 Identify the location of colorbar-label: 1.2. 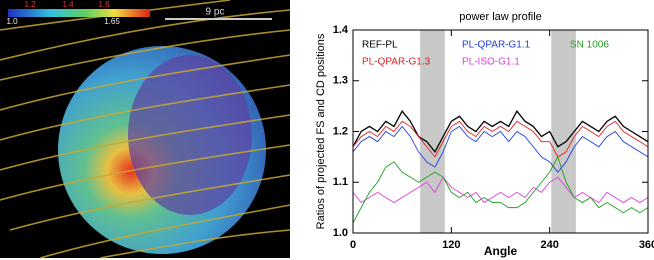
(30, 4).